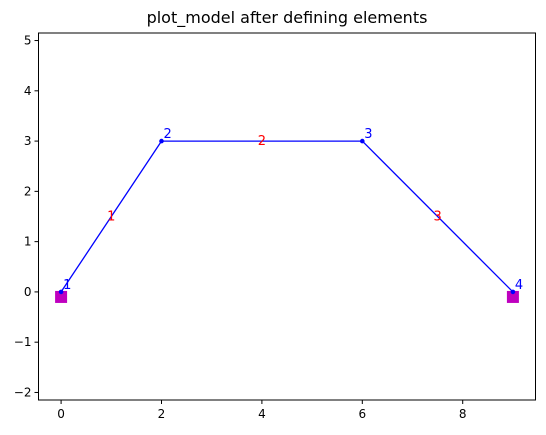 This screenshot has height=435, width=546. I want to click on y-tick-label: 1, so click(28, 242).